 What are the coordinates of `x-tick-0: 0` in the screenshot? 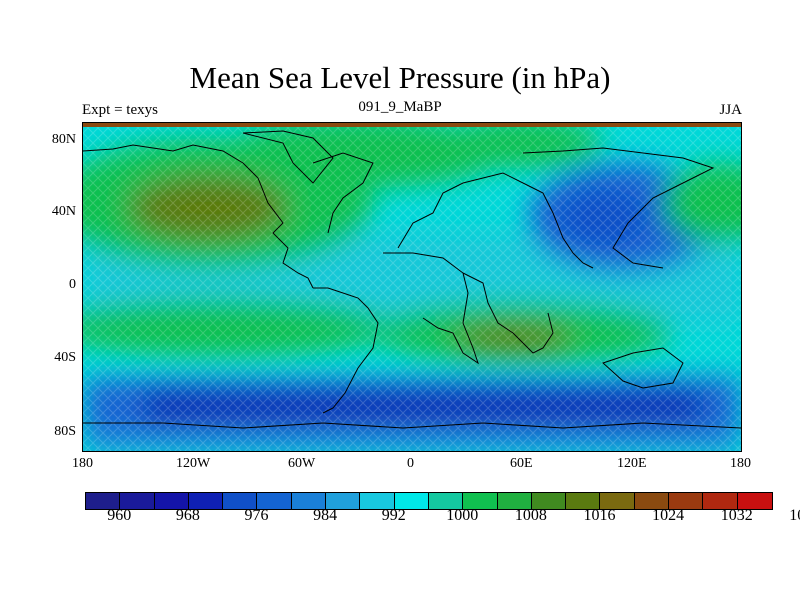 It's located at (410, 463).